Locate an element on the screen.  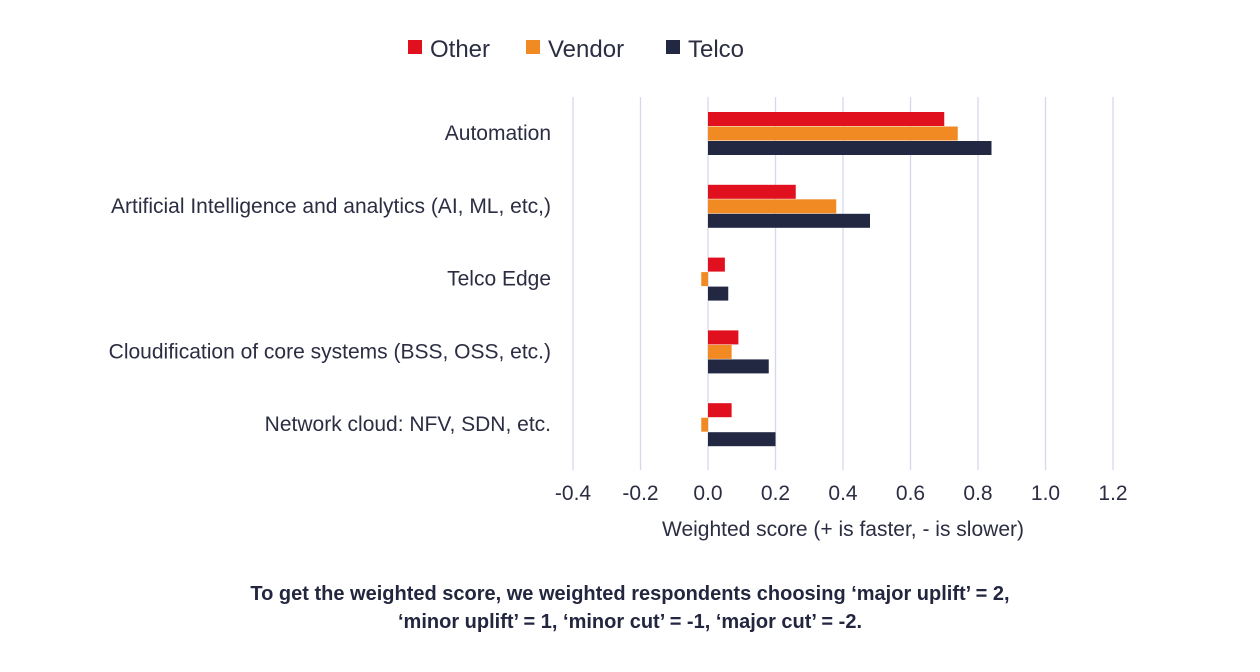
category-label: Telco Edge is located at coordinates (499, 279).